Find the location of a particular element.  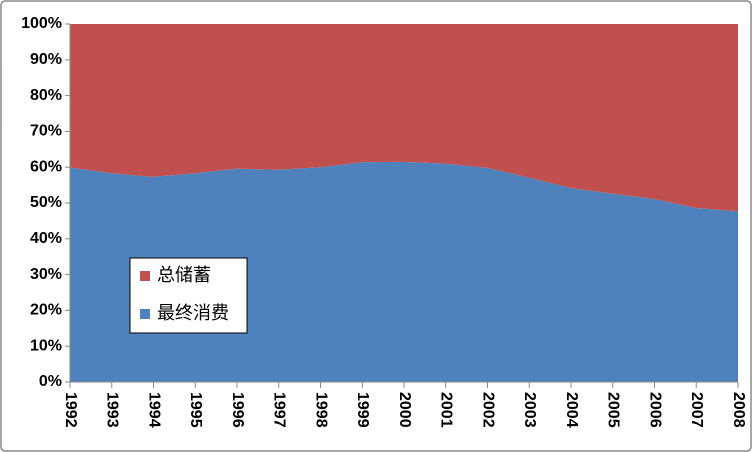

y-tick-label: 30% is located at coordinates (46, 274).